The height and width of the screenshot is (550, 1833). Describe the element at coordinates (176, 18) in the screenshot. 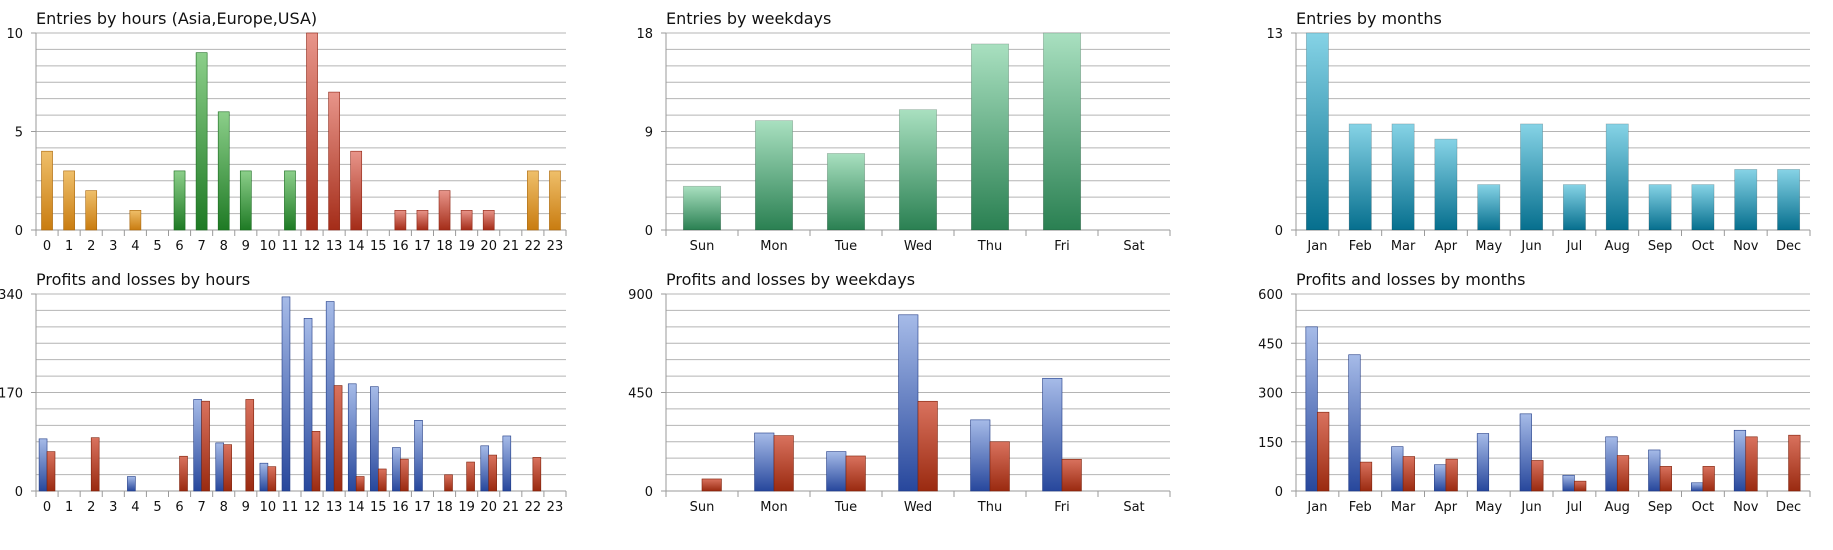

I see `chart-title: Entries by hours (Asia,Europe,USA)` at that location.